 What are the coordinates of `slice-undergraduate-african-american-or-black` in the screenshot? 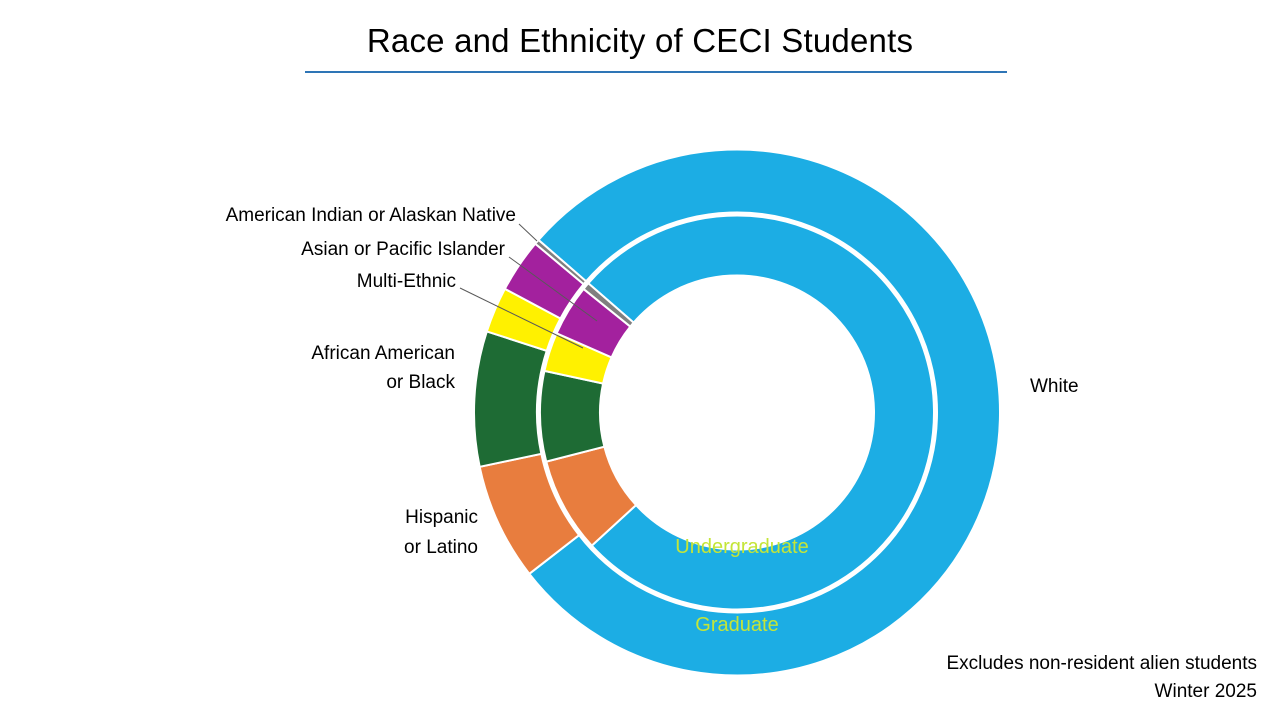 It's located at (572, 416).